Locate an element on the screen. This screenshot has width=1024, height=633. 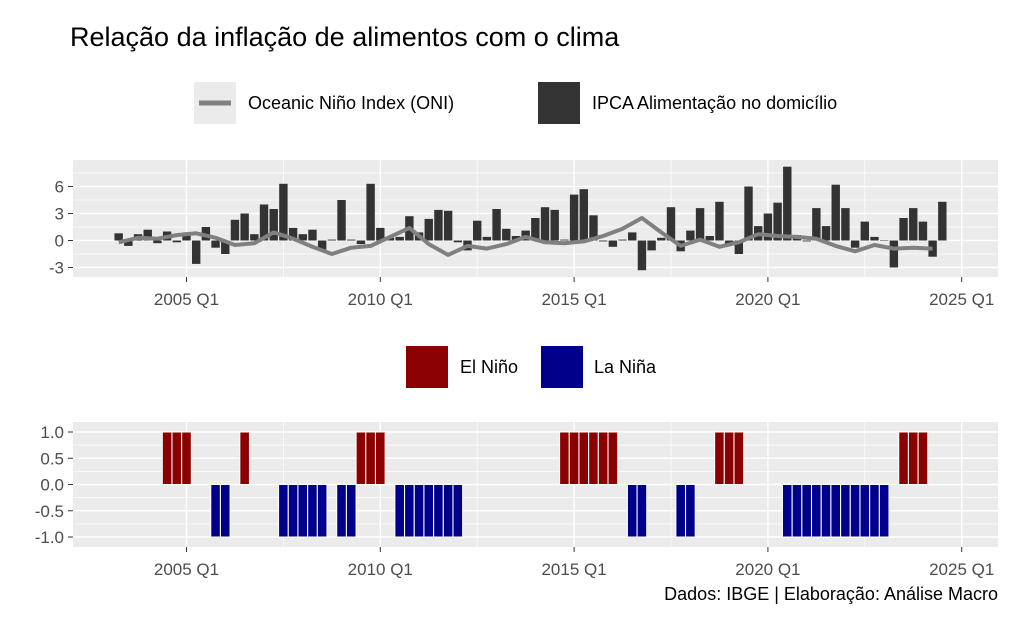
y-tick-label: -3 is located at coordinates (56, 268).